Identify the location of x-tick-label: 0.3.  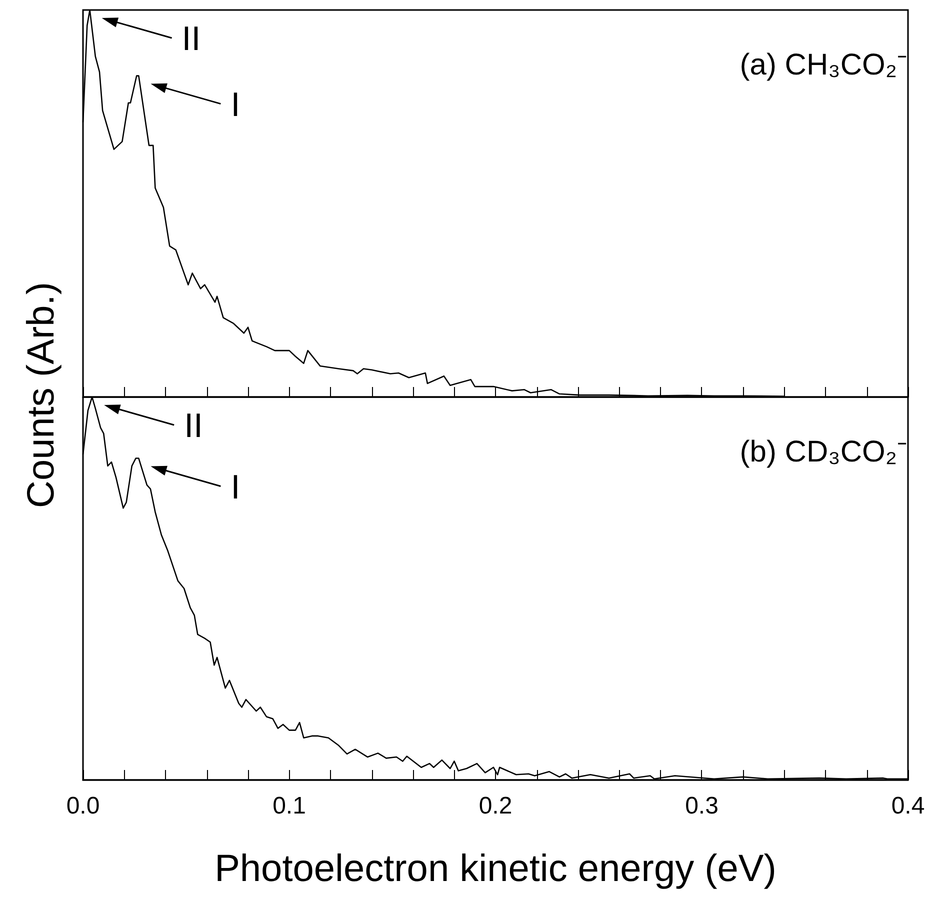
(701, 806).